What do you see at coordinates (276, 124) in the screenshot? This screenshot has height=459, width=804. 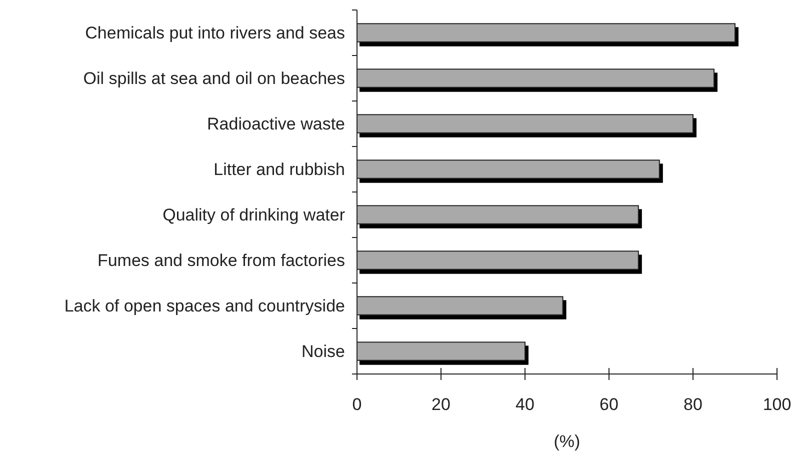 I see `y-tick-label: Radioactive waste` at bounding box center [276, 124].